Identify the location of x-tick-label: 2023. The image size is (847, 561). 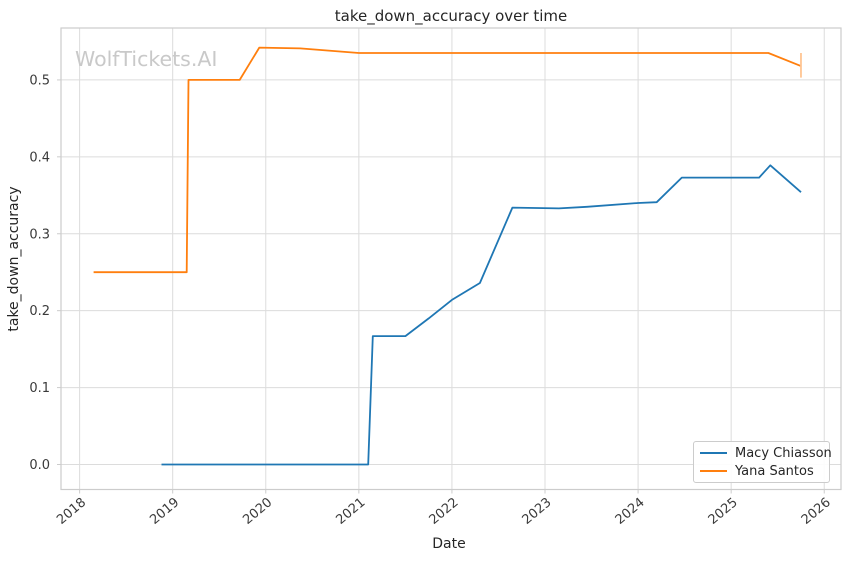
(537, 511).